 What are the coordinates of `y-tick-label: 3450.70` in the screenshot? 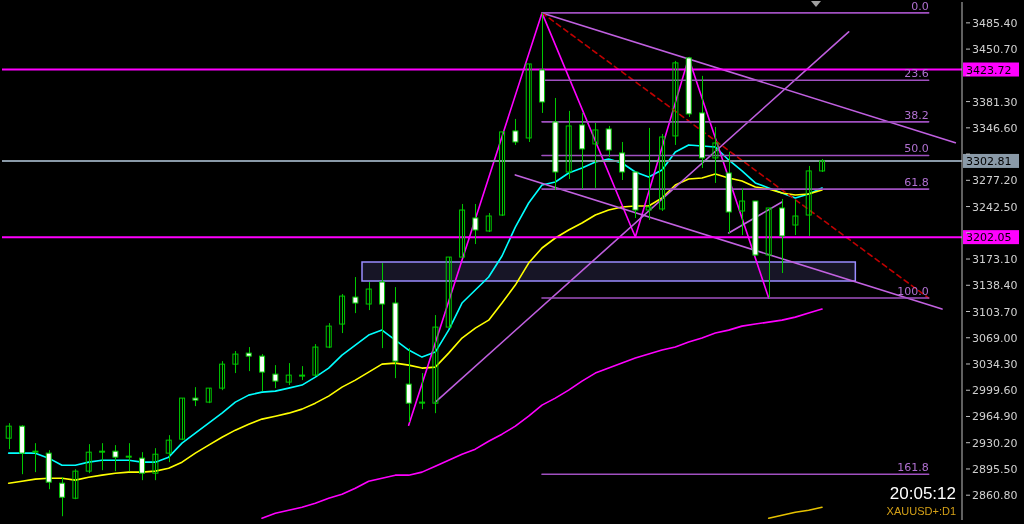 It's located at (995, 50).